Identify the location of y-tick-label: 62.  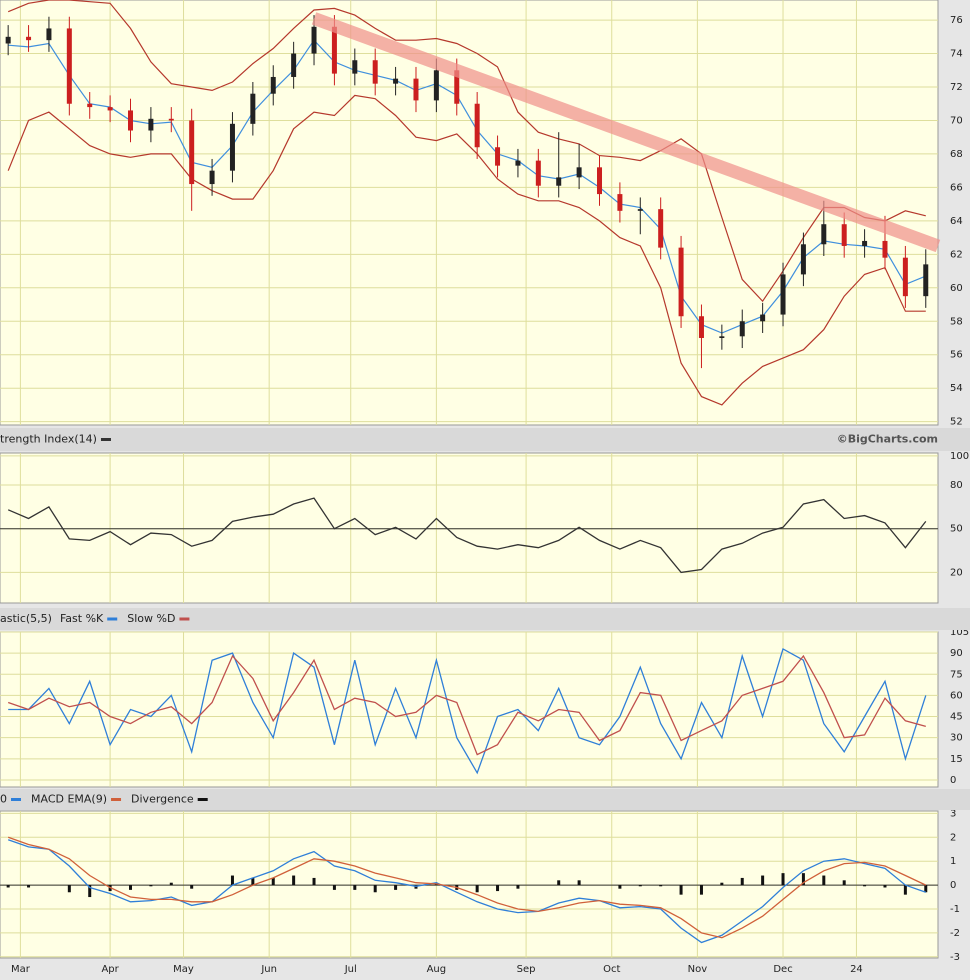
(956, 254).